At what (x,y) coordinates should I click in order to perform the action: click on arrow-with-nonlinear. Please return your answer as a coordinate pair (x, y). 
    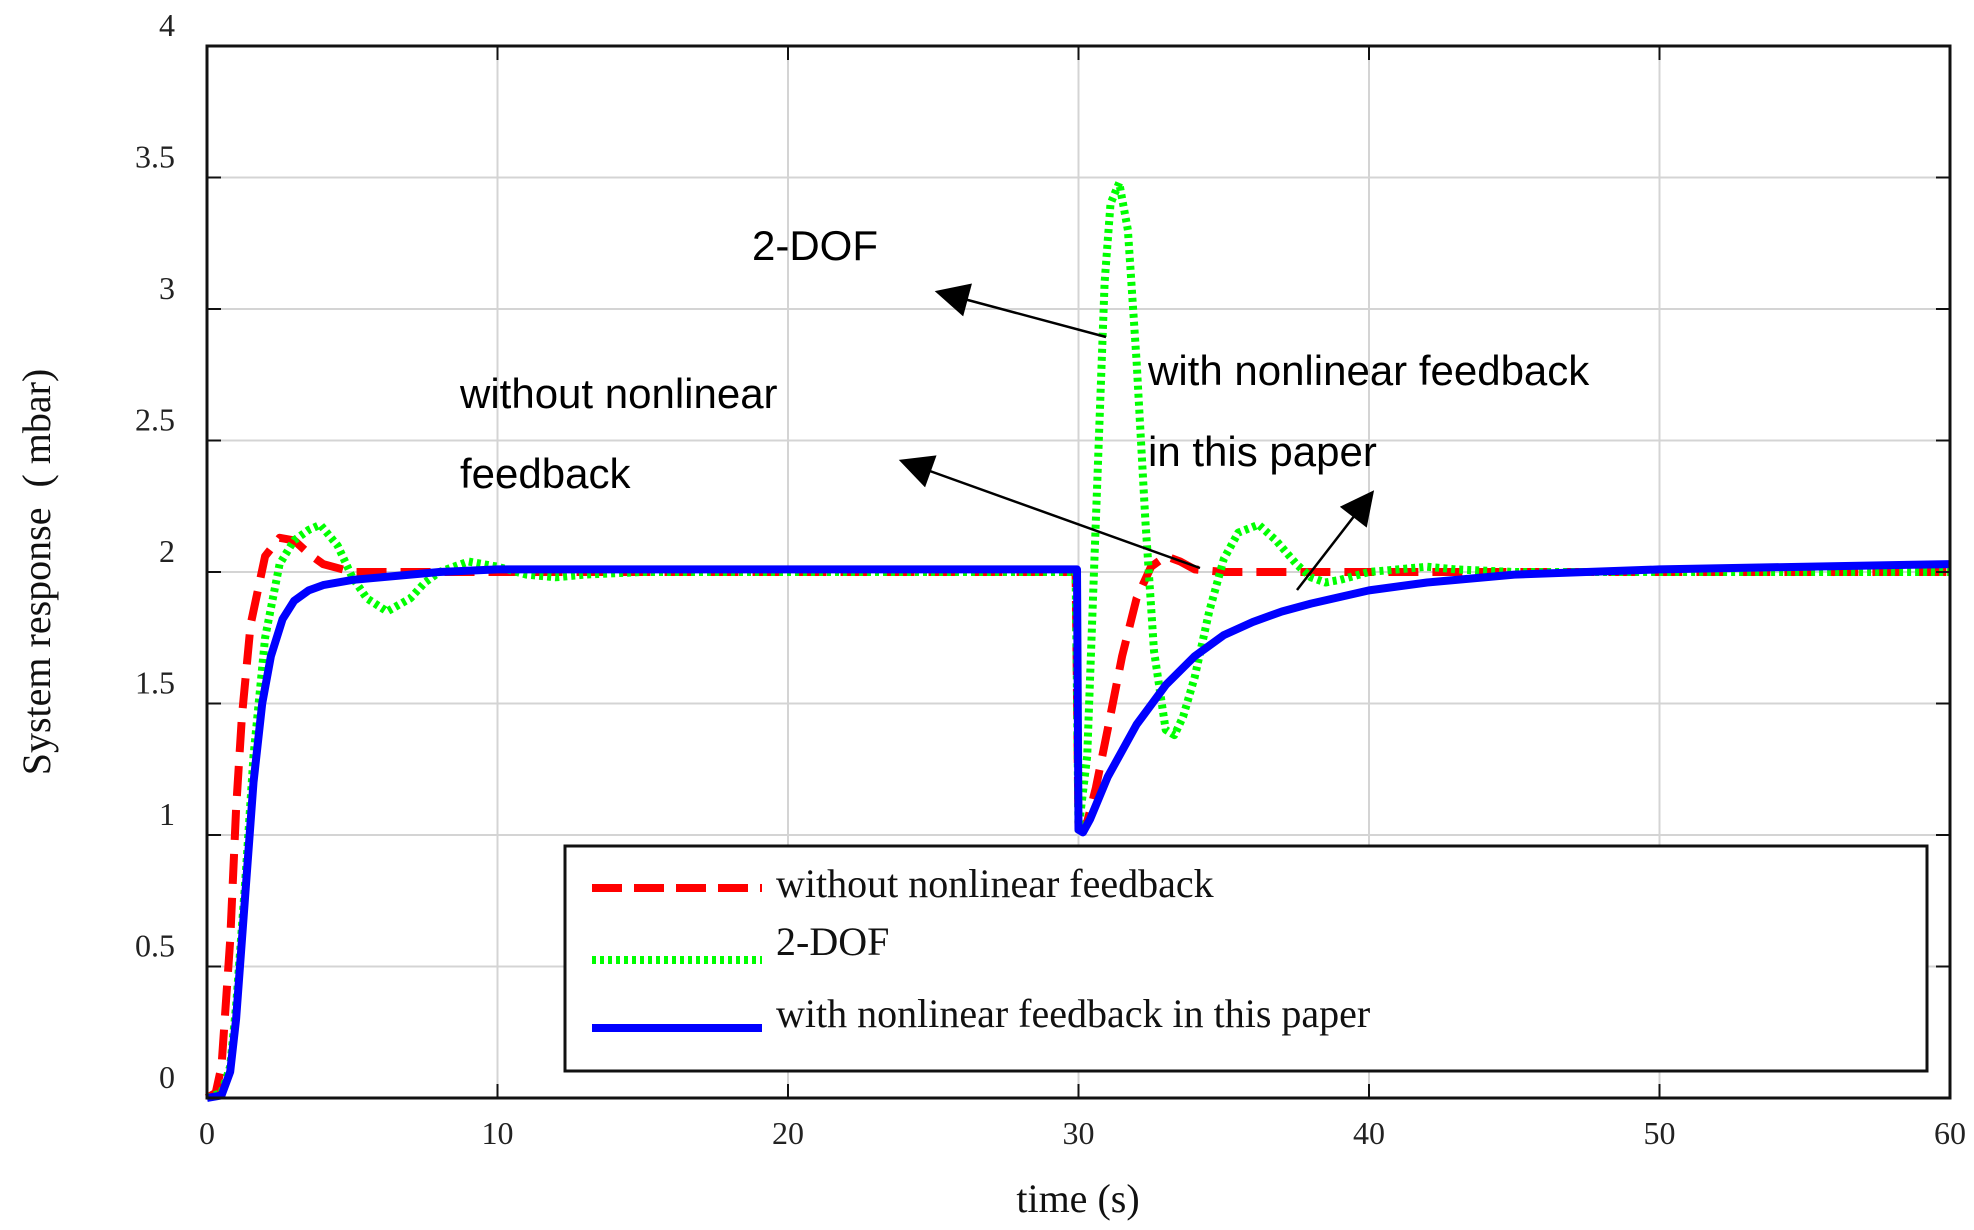
    Looking at the image, I should click on (1335, 540).